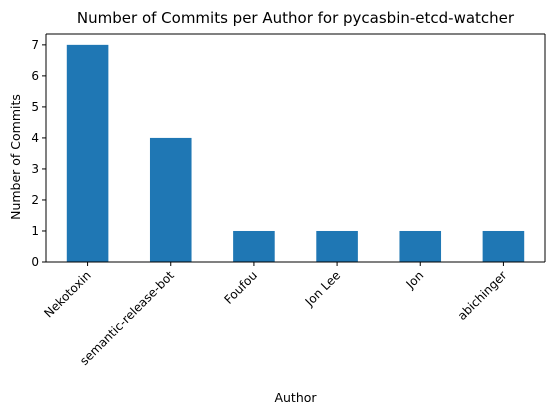  Describe the element at coordinates (415, 280) in the screenshot. I see `x-tick-label-4: Jon` at that location.